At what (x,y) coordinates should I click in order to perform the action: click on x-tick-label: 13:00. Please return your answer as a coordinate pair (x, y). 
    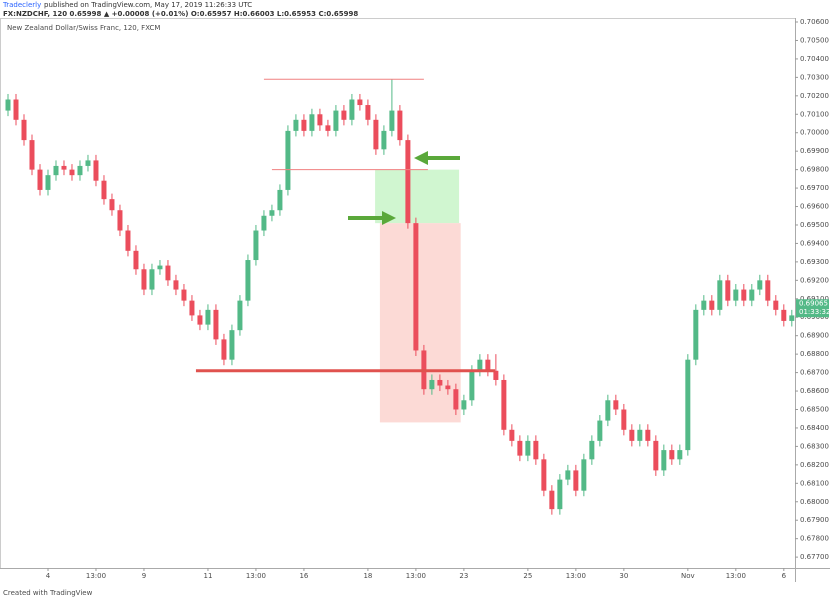
    Looking at the image, I should click on (96, 576).